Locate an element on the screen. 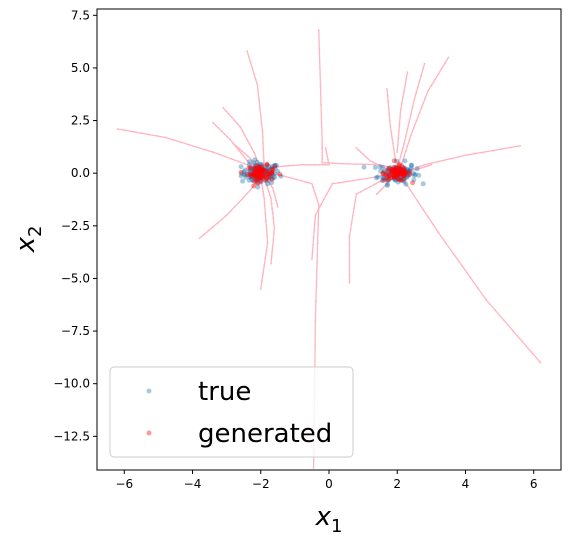 This screenshot has width=570, height=539. y-axis-label: x2 is located at coordinates (28, 240).